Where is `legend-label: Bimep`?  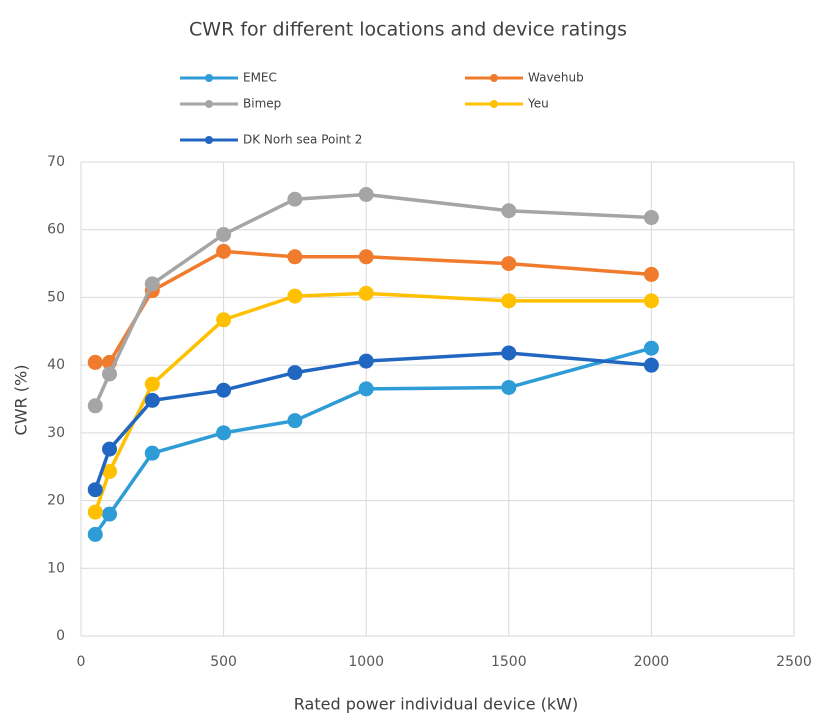
legend-label: Bimep is located at coordinates (262, 104).